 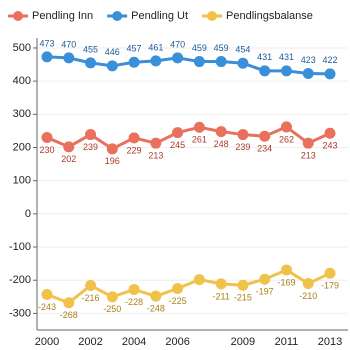 What do you see at coordinates (308, 60) in the screenshot?
I see `data-label: 423` at bounding box center [308, 60].